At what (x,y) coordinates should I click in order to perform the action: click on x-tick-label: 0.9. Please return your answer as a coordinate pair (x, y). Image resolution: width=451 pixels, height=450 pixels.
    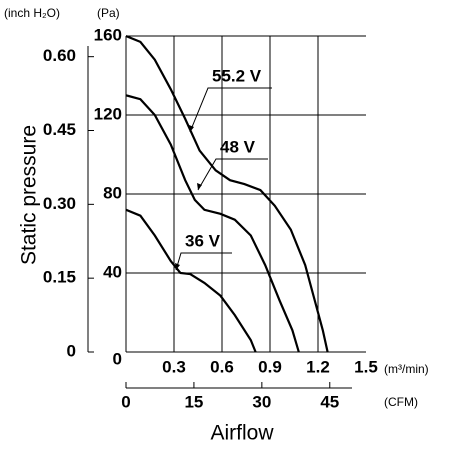
    Looking at the image, I should click on (270, 366).